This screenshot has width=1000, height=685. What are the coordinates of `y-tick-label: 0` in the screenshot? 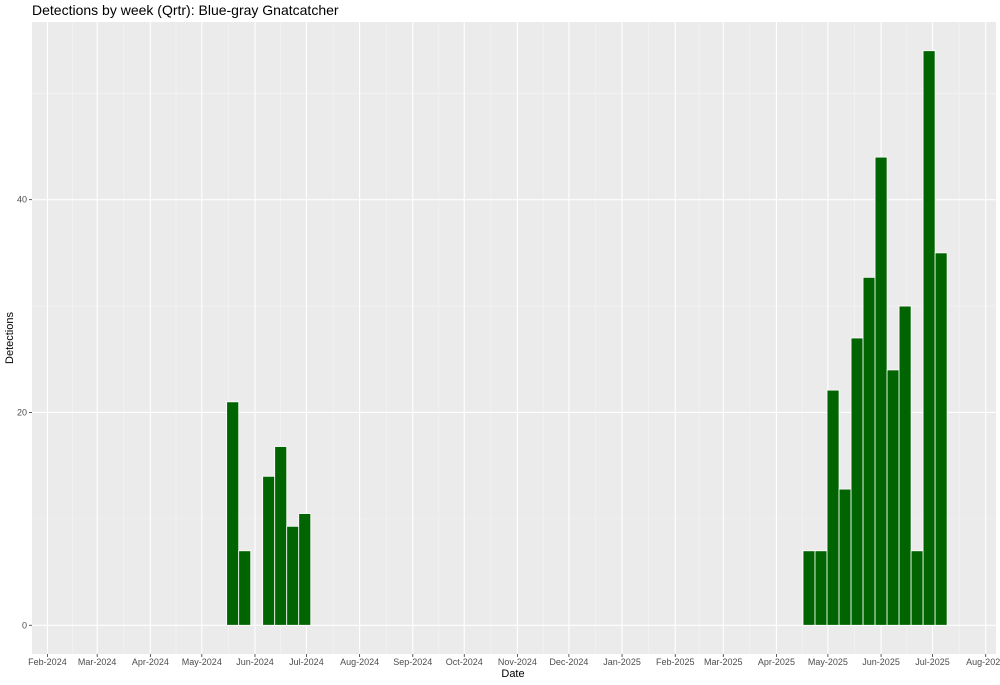 It's located at (24, 625).